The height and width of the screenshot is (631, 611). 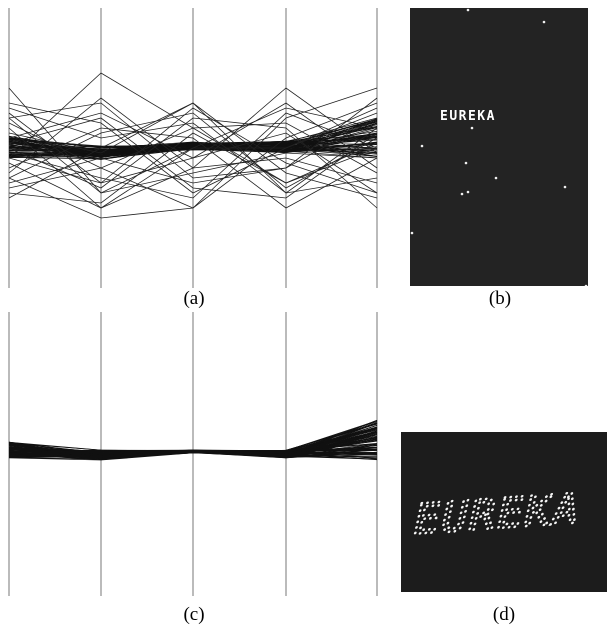 I want to click on caption-d: (d), so click(x=504, y=614).